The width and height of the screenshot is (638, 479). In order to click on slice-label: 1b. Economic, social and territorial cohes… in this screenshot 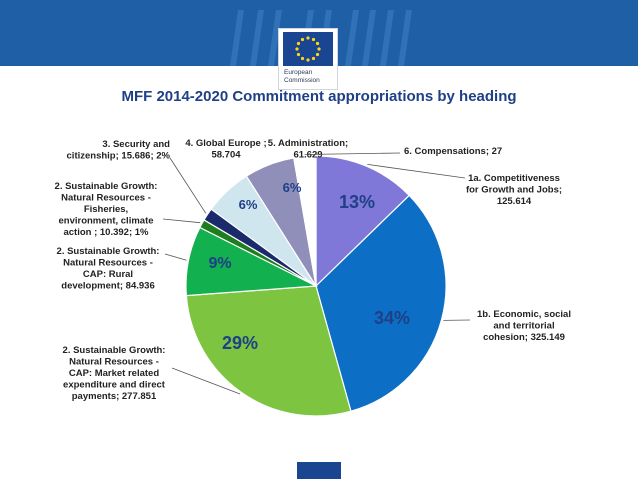, I will do `click(524, 326)`.